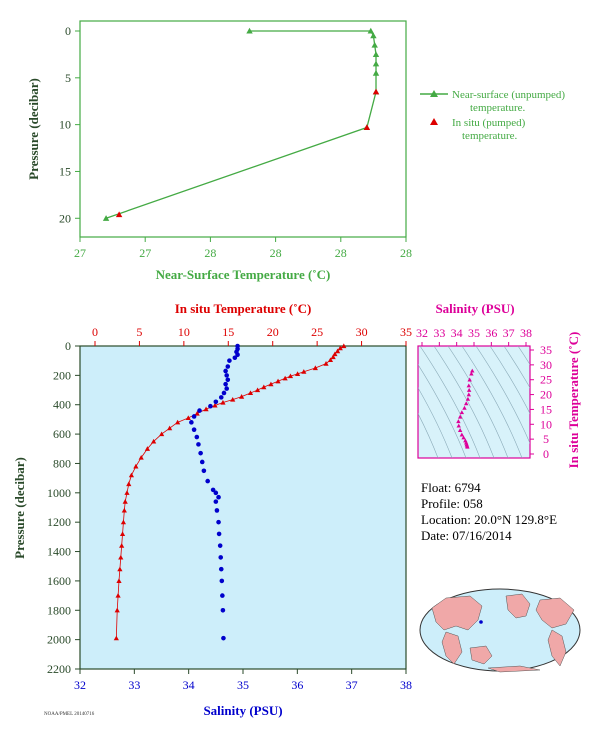  I want to click on temperature-tick-label: 25, so click(317, 332).